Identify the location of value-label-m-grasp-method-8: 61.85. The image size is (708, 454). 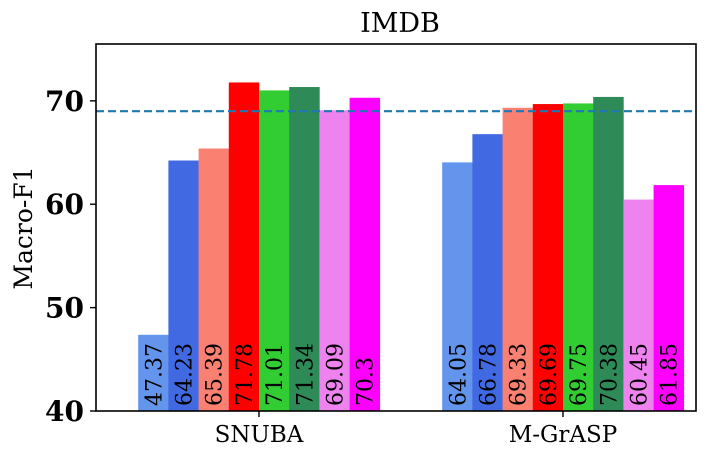
(670, 374).